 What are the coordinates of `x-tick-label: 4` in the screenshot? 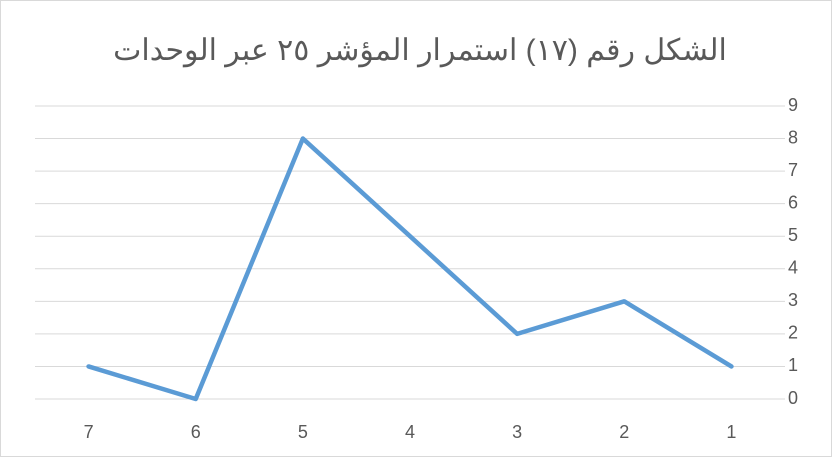 It's located at (410, 432).